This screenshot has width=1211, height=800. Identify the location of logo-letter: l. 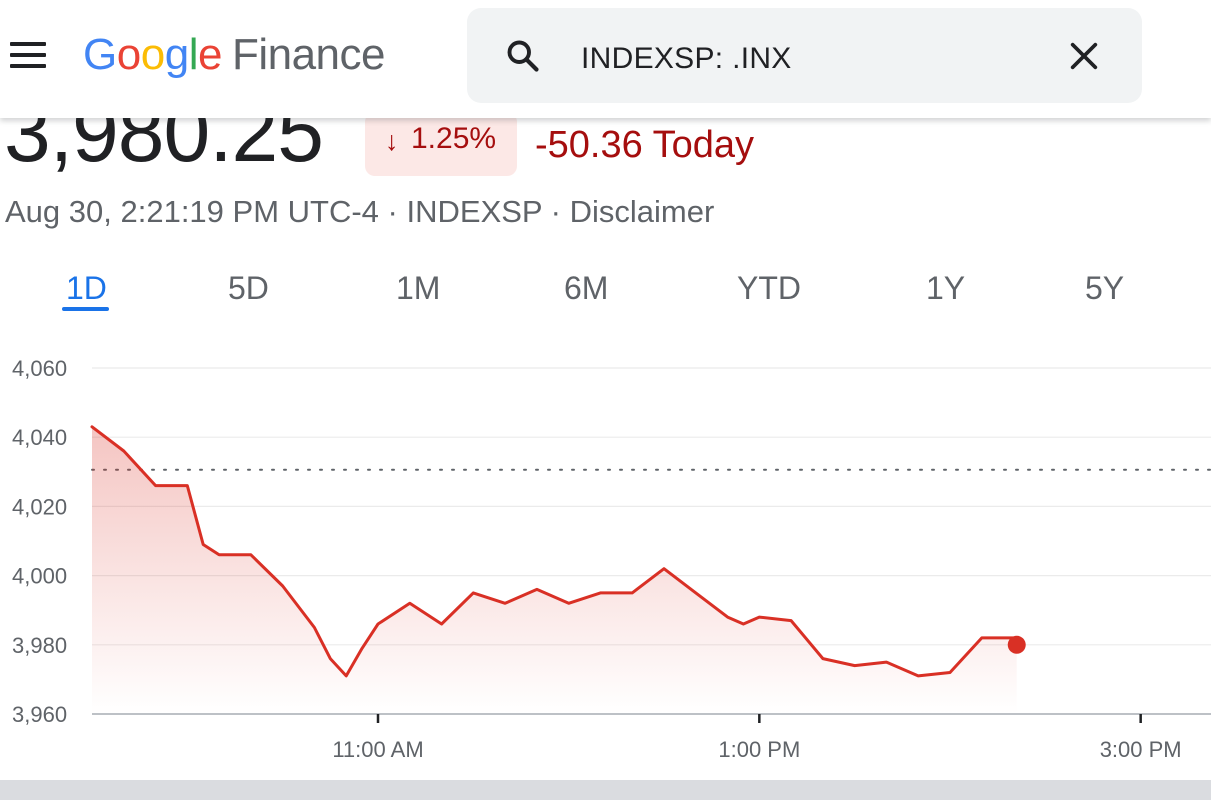
(193, 54).